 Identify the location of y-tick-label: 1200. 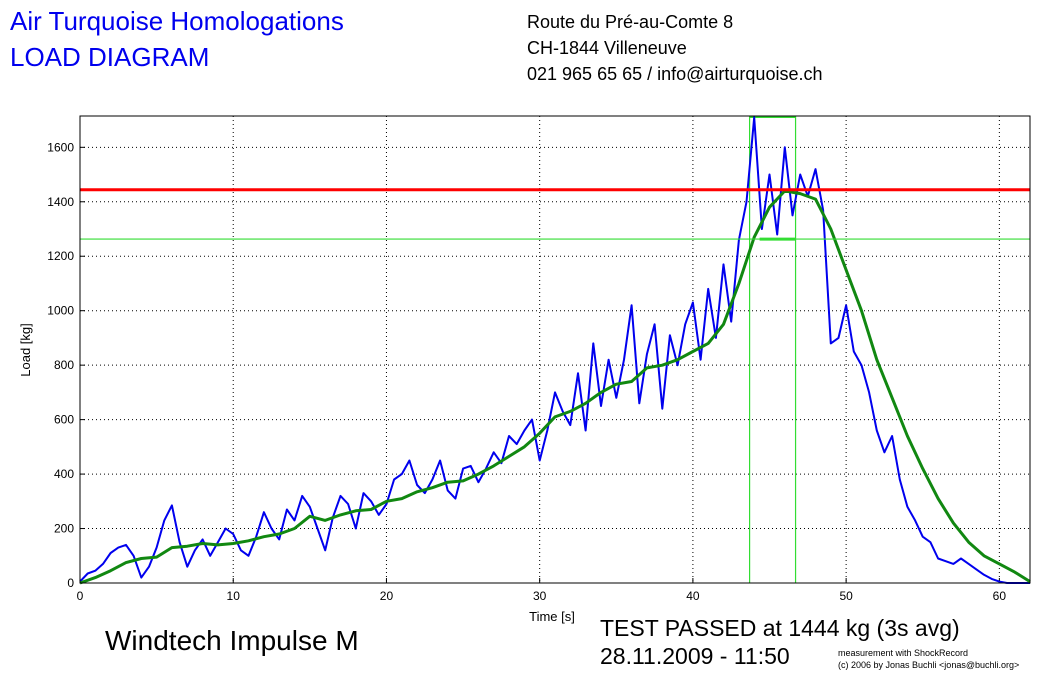
(60, 256).